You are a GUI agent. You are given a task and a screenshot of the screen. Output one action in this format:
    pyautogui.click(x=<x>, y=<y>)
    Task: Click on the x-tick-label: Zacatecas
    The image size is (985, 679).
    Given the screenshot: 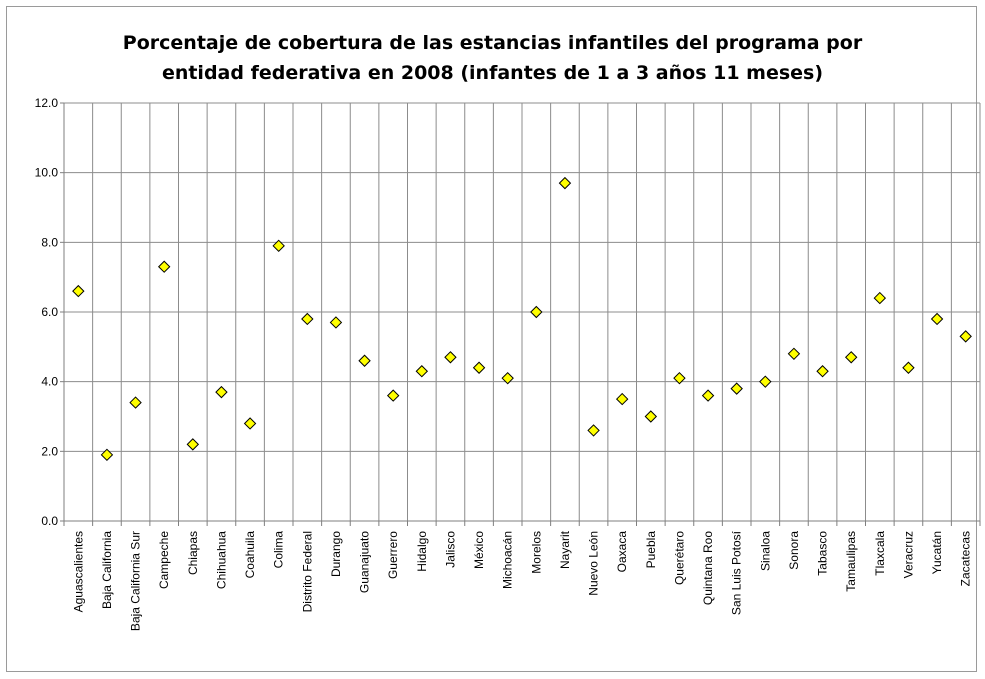 What is the action you would take?
    pyautogui.click(x=966, y=558)
    